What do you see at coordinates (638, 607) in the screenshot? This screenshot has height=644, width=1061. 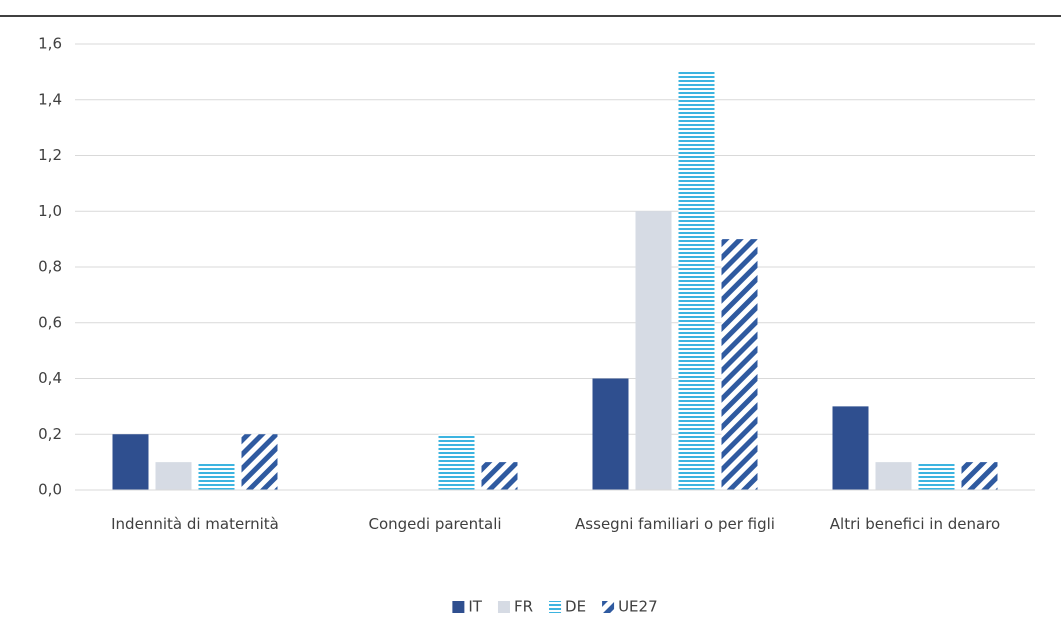 I see `legend-label: UE27` at bounding box center [638, 607].